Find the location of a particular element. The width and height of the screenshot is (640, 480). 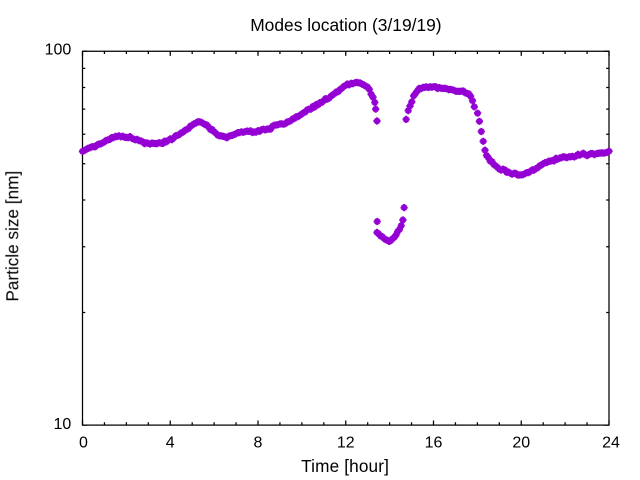

svg-text: 4 is located at coordinates (170, 443).